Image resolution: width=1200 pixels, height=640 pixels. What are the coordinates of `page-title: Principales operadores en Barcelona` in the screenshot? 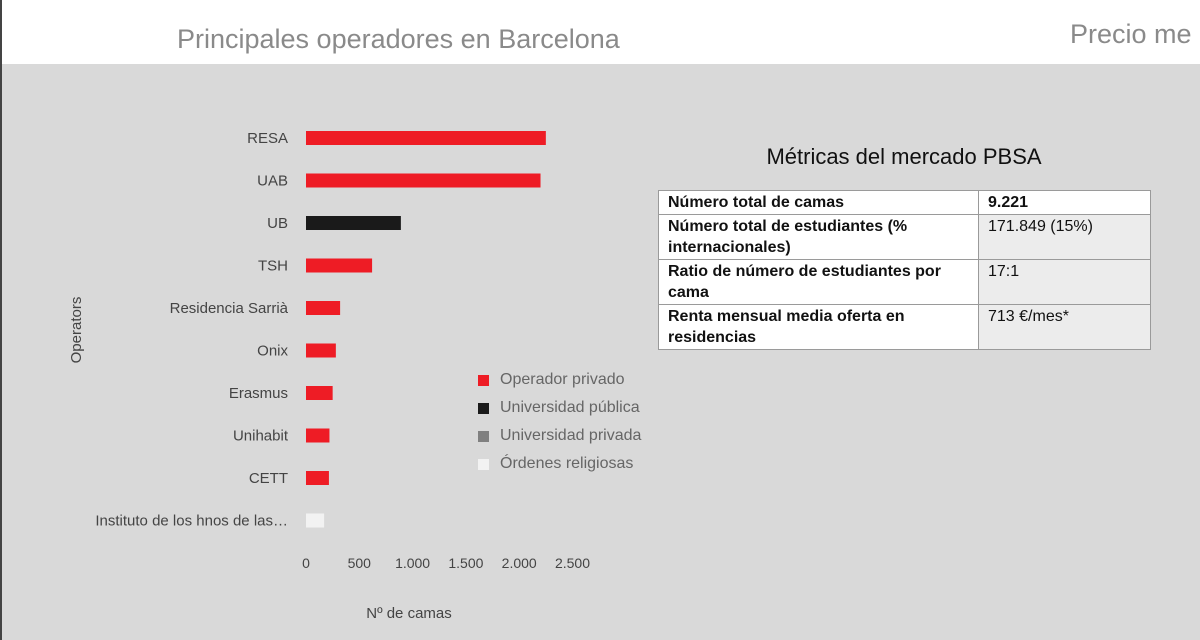 It's located at (398, 39).